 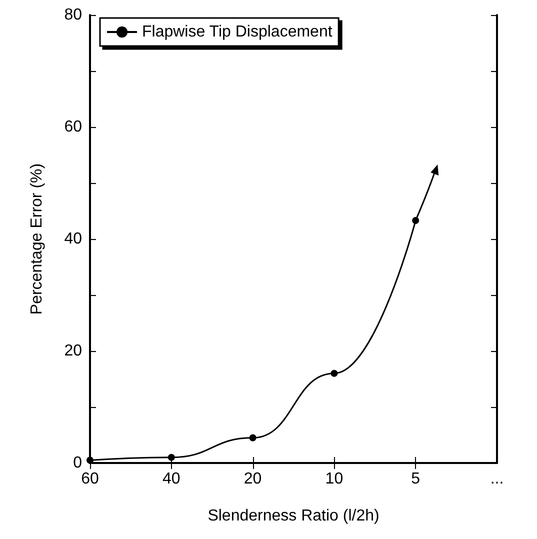 I want to click on x-tick-label: 20, so click(x=253, y=479).